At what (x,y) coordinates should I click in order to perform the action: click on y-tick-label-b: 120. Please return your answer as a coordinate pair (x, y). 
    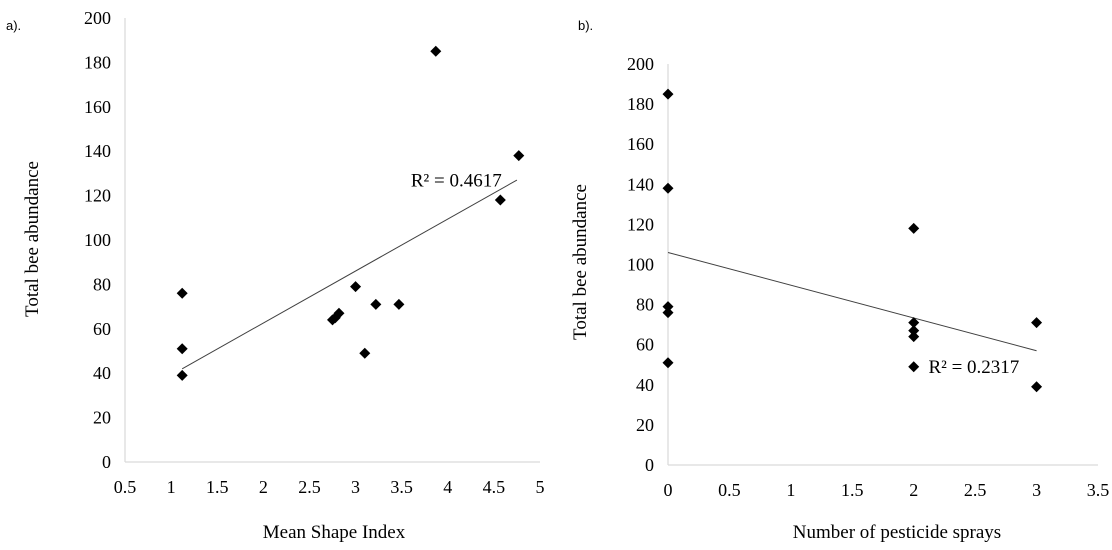
    Looking at the image, I should click on (640, 224).